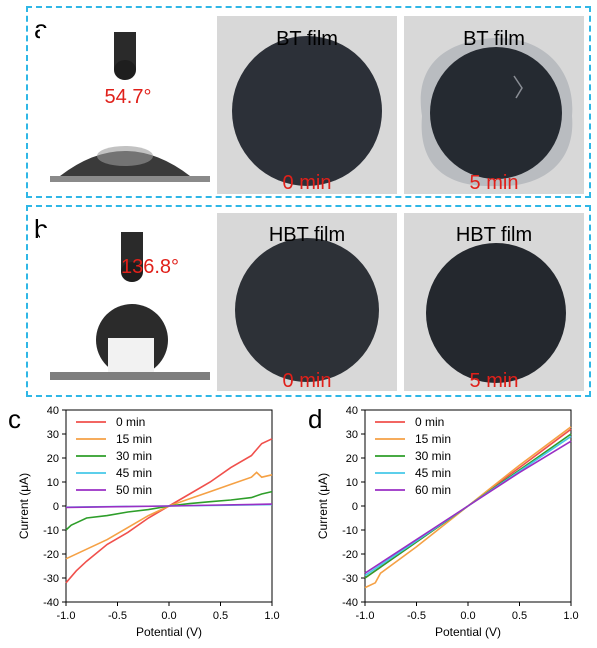  What do you see at coordinates (468, 632) in the screenshot?
I see `chart-d-xlabel: Potential (V)` at bounding box center [468, 632].